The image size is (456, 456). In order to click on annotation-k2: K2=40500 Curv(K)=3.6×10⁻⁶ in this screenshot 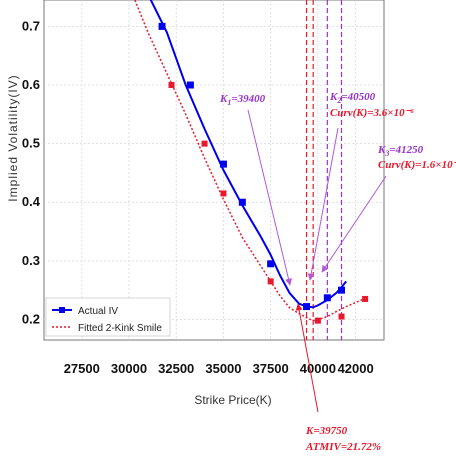, I will do `click(360, 186)`.